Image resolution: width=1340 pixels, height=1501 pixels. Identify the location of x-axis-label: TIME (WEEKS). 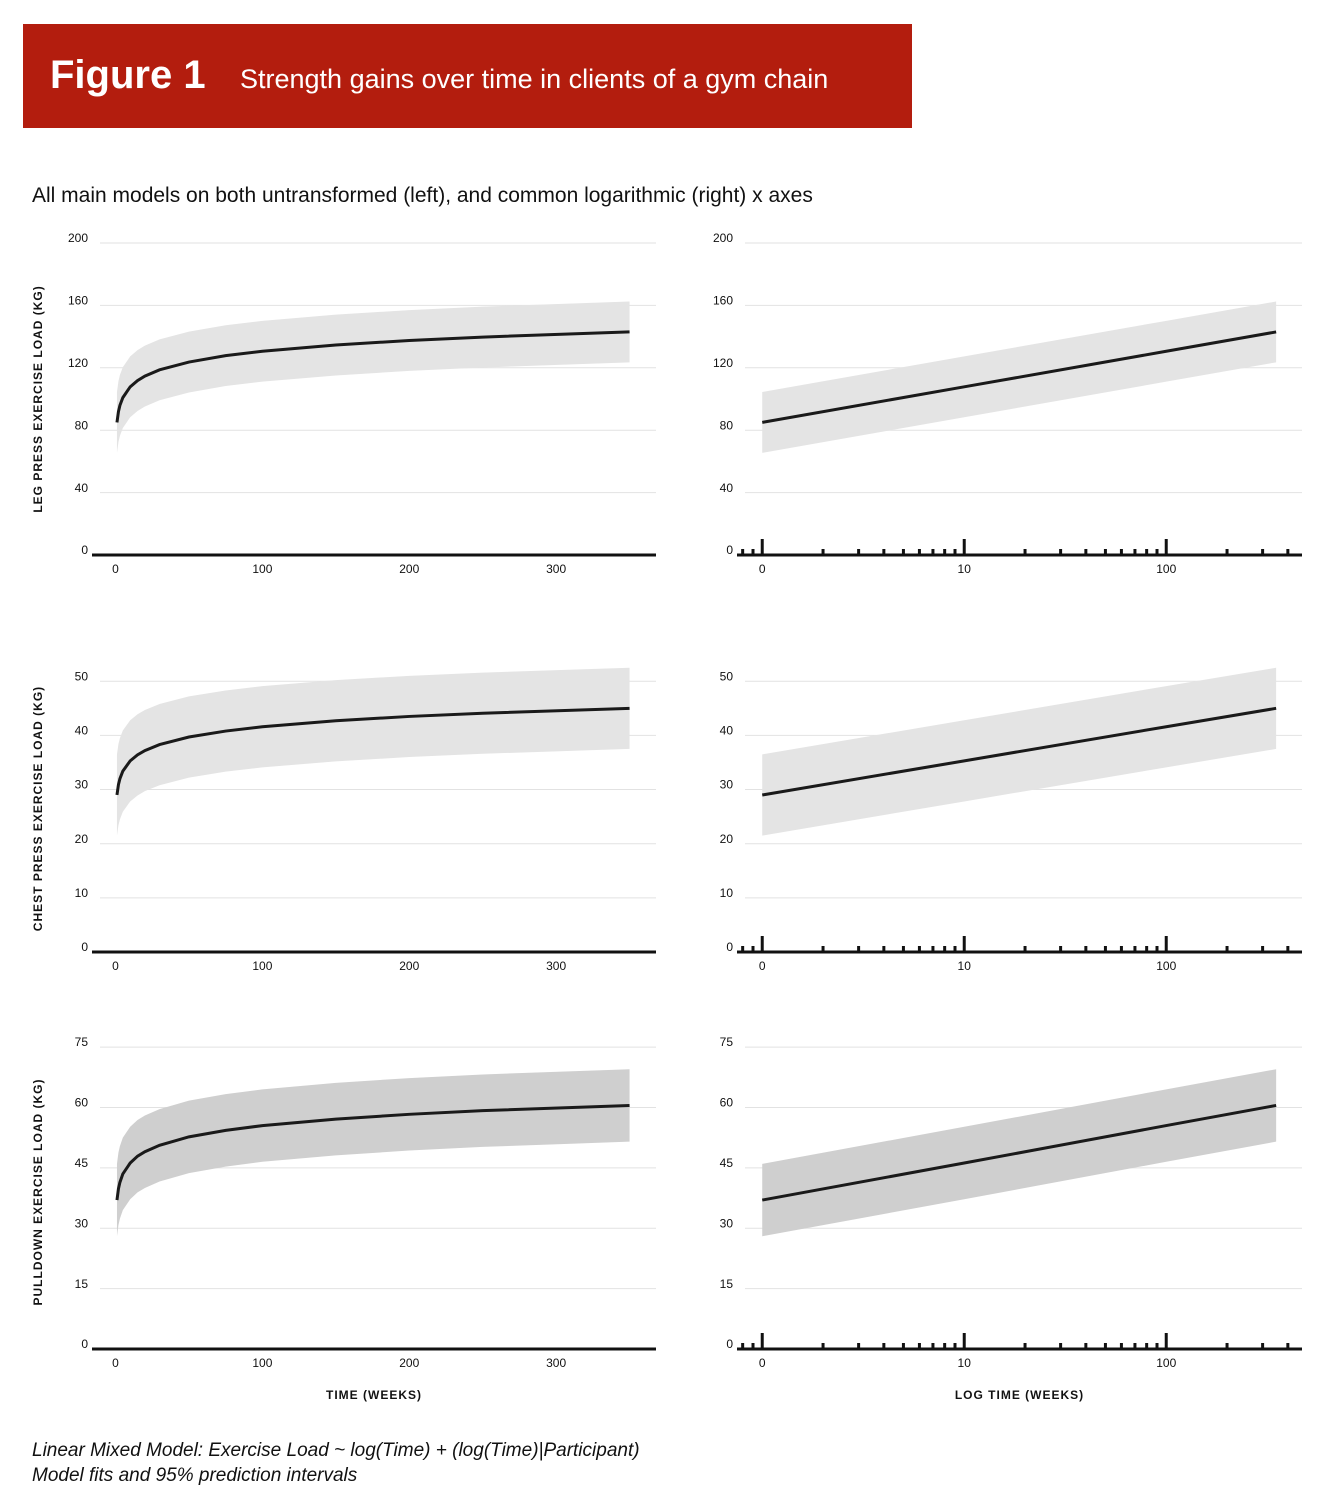
(374, 1395).